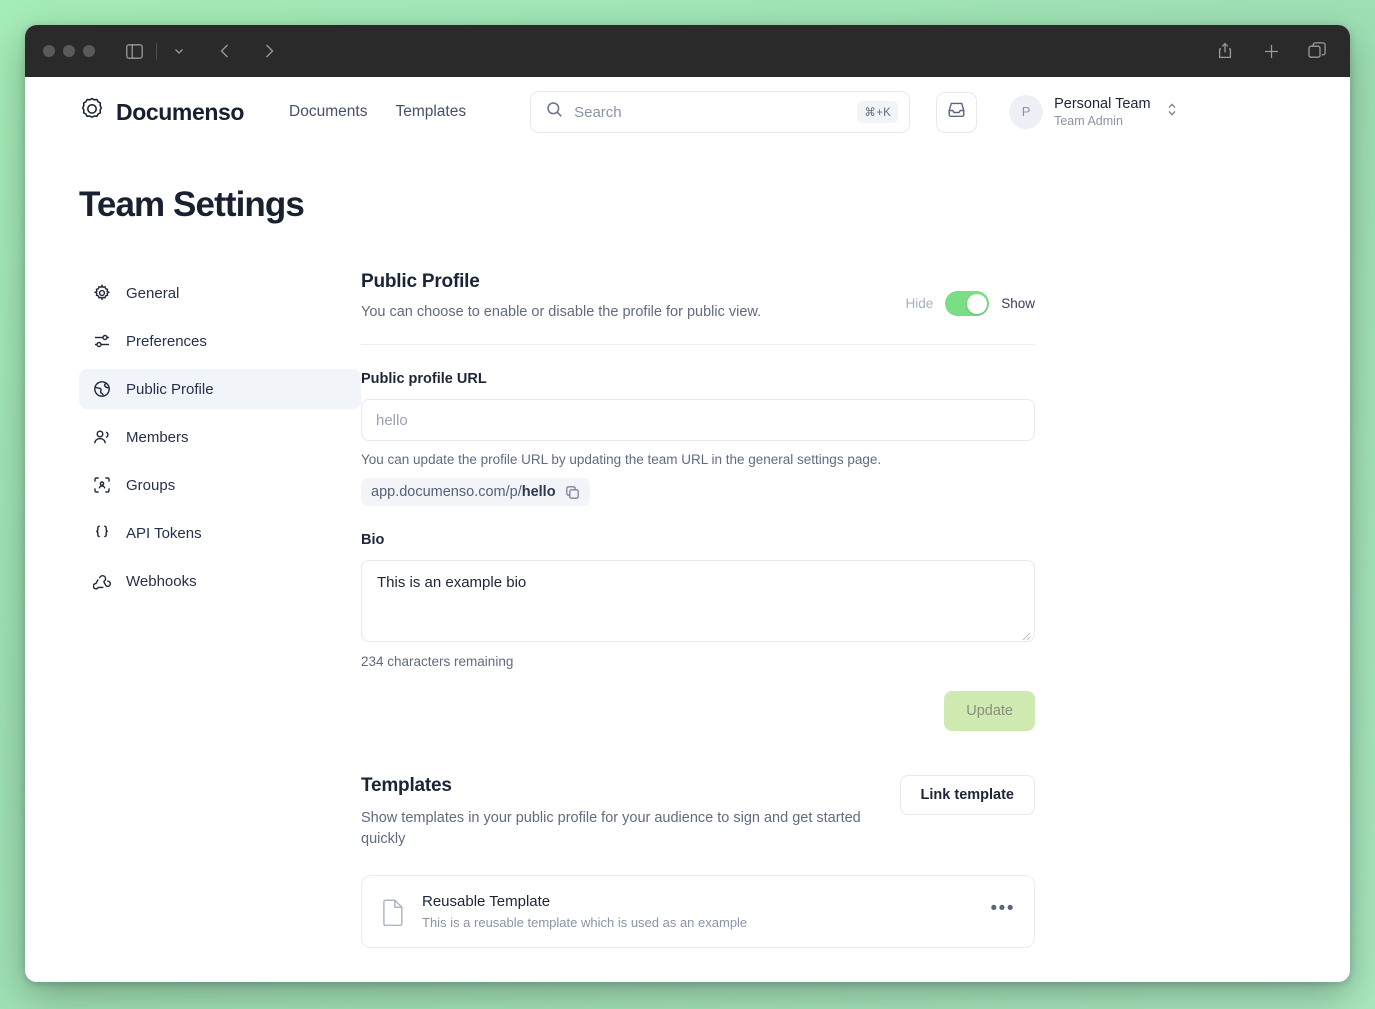 This screenshot has width=1375, height=1009. I want to click on bio-textarea: This is an example bio, so click(698, 601).